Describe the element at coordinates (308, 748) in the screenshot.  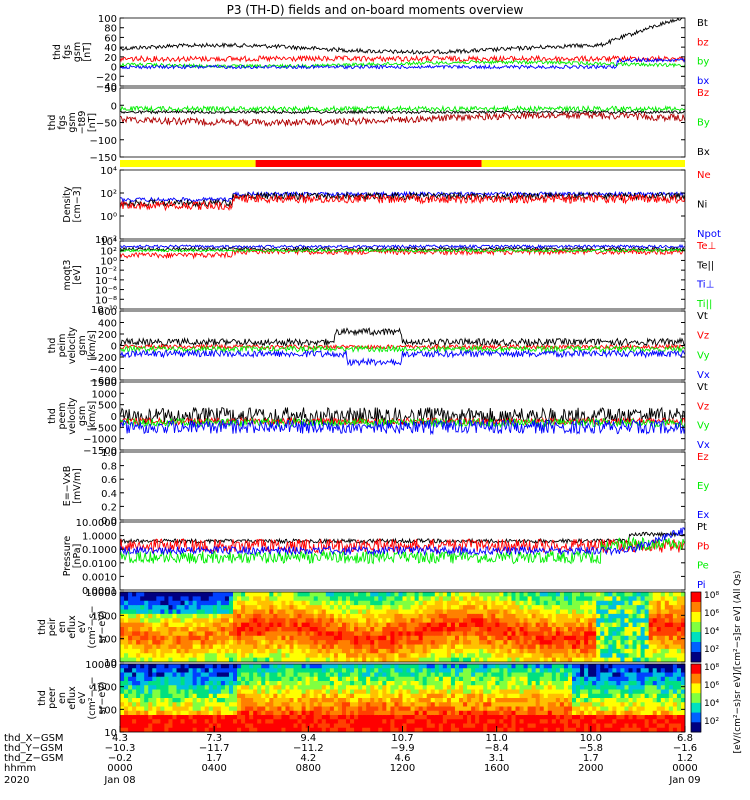
I see `x-axis-tick-label: −11.2` at that location.